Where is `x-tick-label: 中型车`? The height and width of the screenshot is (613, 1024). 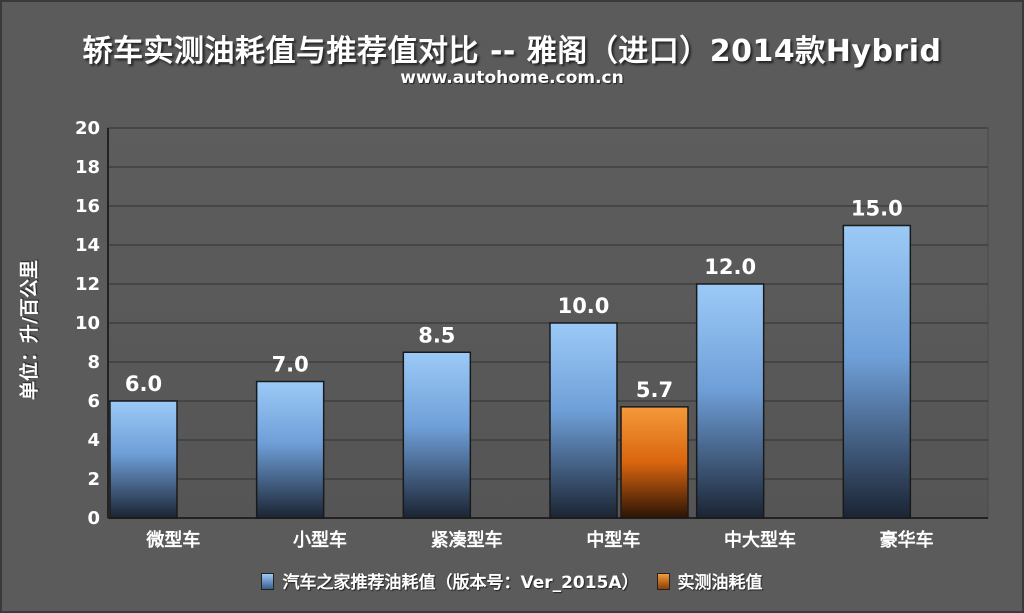
x-tick-label: 中型车 is located at coordinates (613, 540).